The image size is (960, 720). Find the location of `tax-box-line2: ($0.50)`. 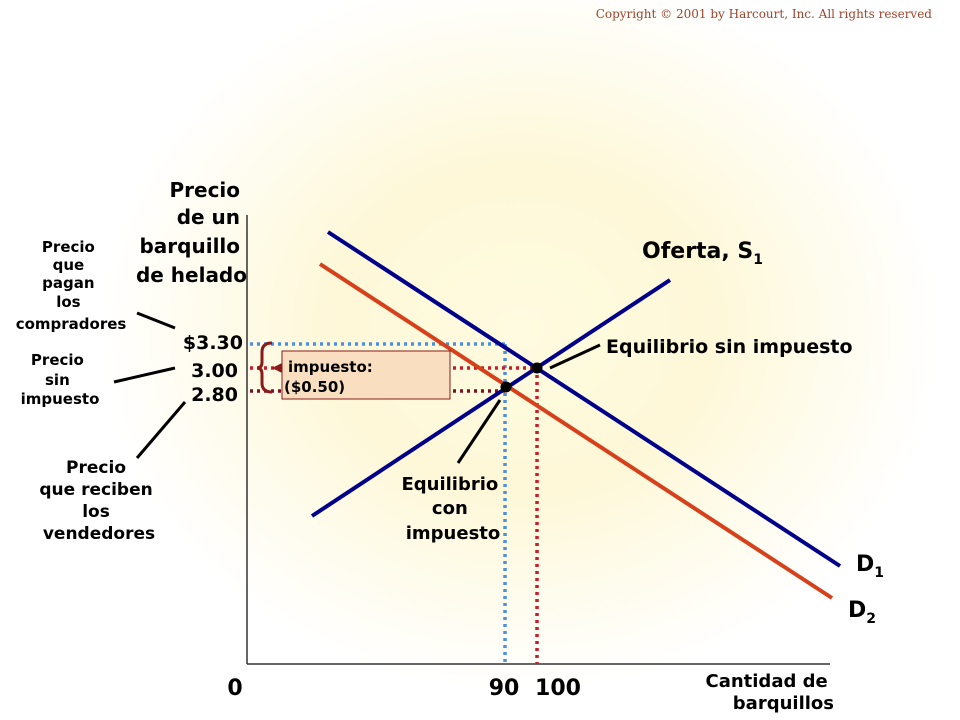

tax-box-line2: ($0.50) is located at coordinates (314, 387).